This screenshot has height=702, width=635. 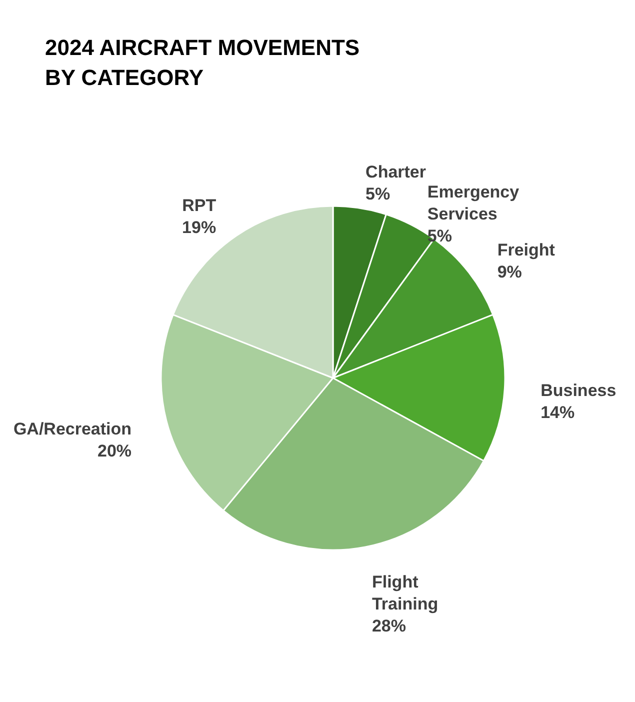 What do you see at coordinates (396, 172) in the screenshot?
I see `slice-label: Charter` at bounding box center [396, 172].